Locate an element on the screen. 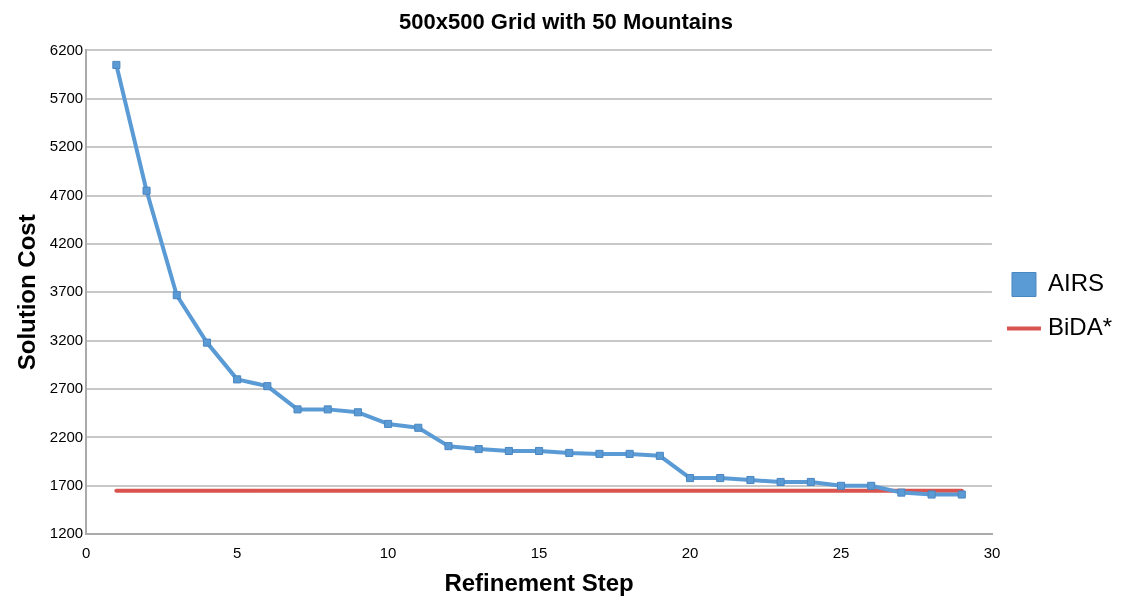  x-tick-label: 15 is located at coordinates (539, 553).